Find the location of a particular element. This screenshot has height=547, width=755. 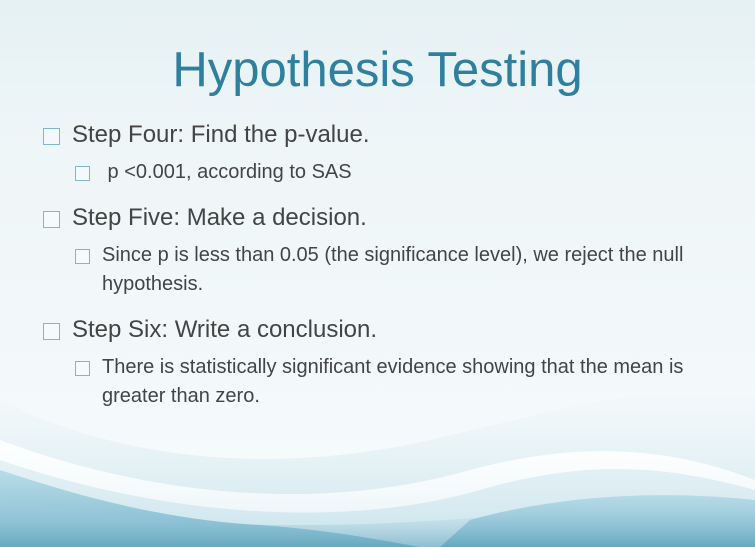

wave-shade is located at coordinates (377, 523).